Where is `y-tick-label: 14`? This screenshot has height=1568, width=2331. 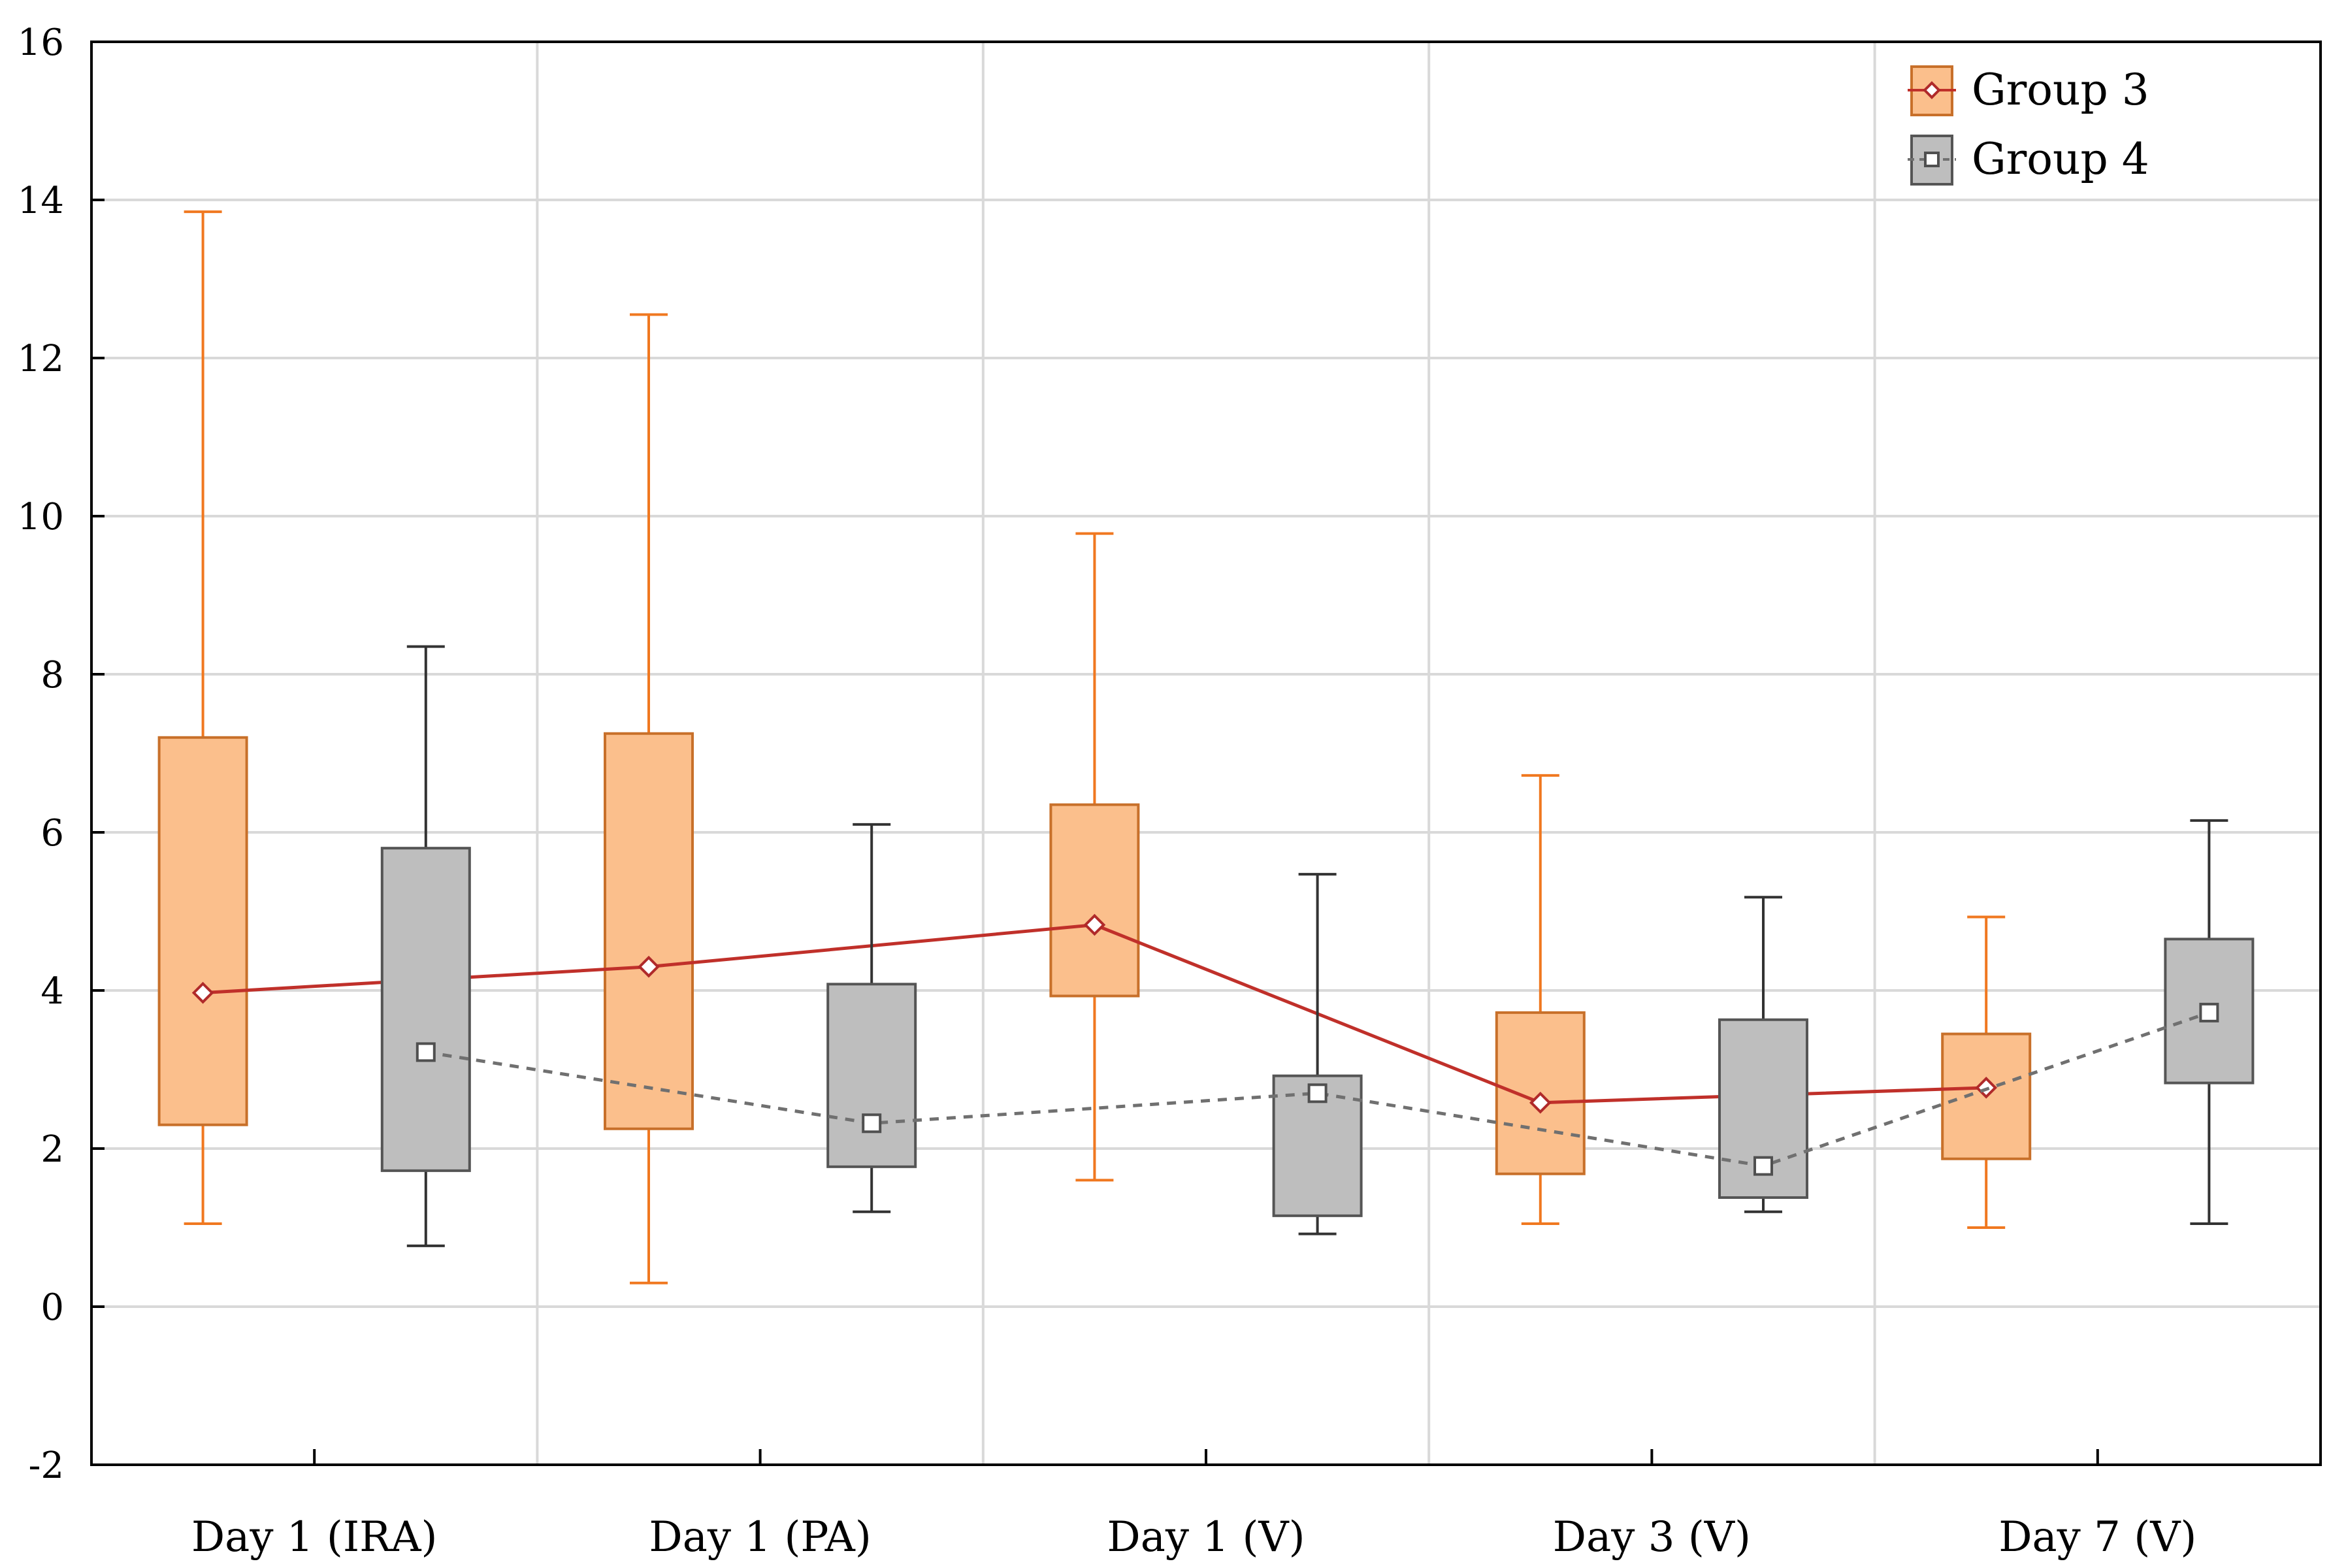 y-tick-label: 14 is located at coordinates (41, 201).